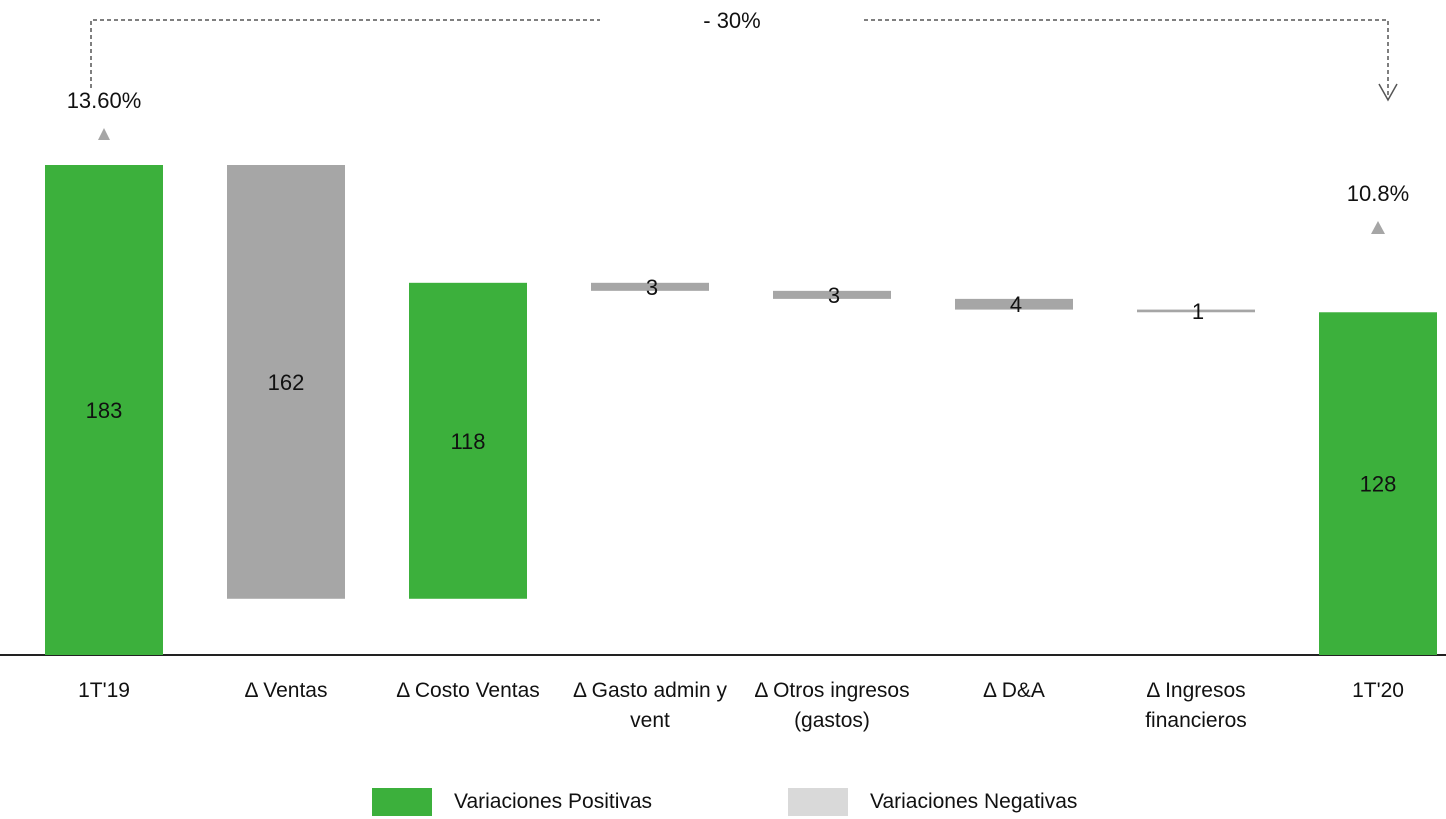 The width and height of the screenshot is (1446, 819). What do you see at coordinates (650, 690) in the screenshot?
I see `x-tick-label-3-0: Δ Gasto admin y` at bounding box center [650, 690].